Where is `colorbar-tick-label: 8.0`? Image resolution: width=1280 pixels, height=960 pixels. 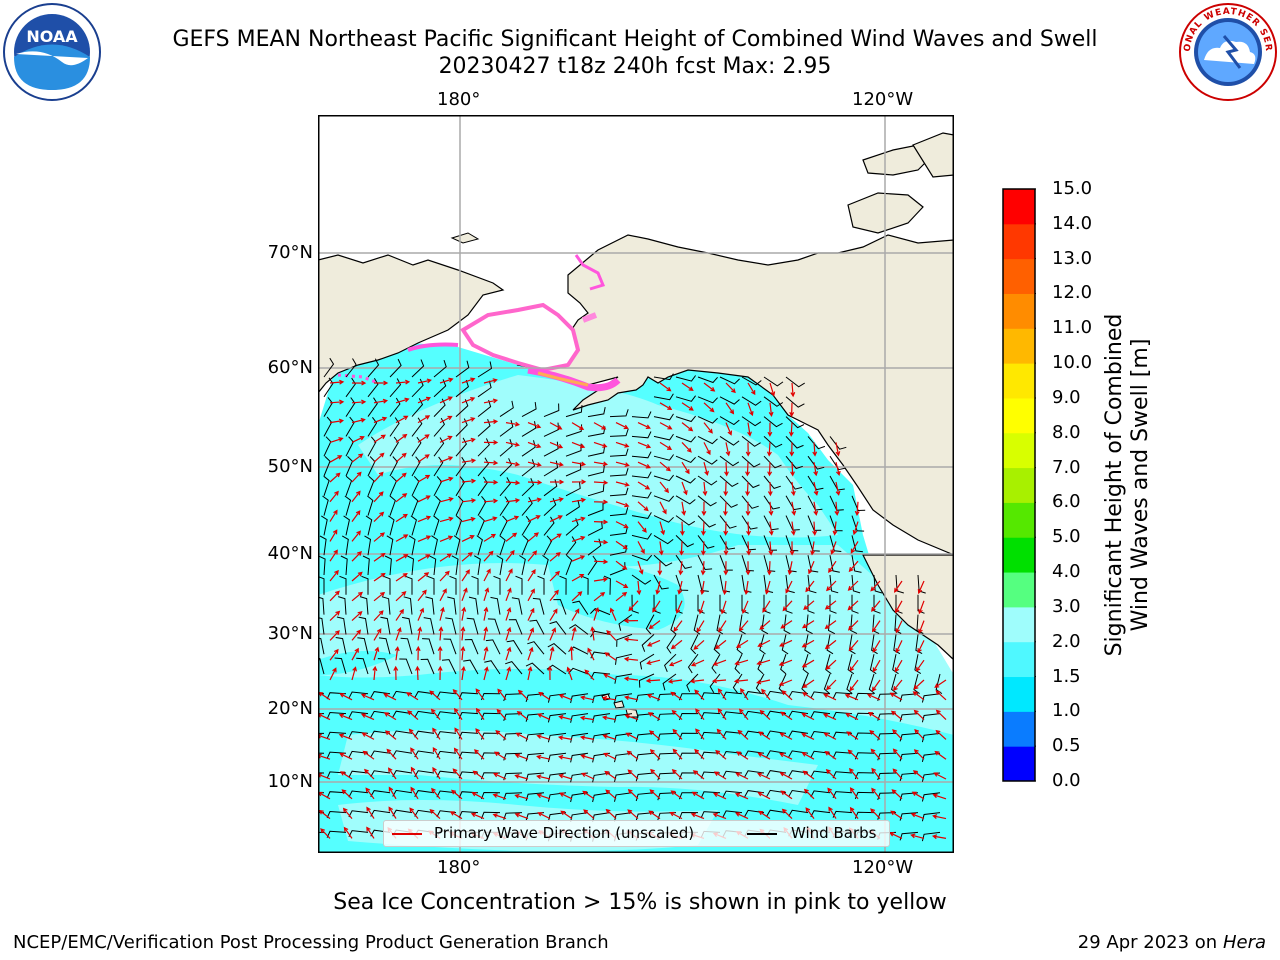 colorbar-tick-label: 8.0 is located at coordinates (1066, 432).